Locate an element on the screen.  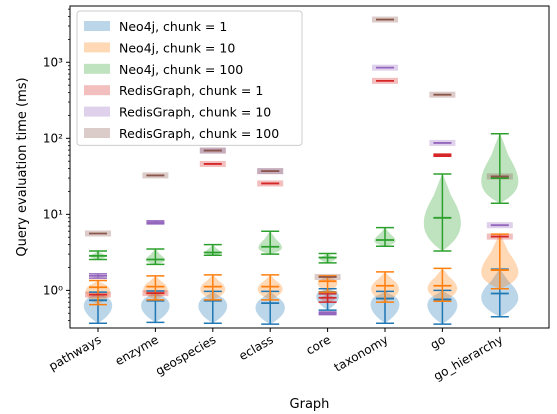
legend-label: Neo4j, chunk = 1 is located at coordinates (173, 26).